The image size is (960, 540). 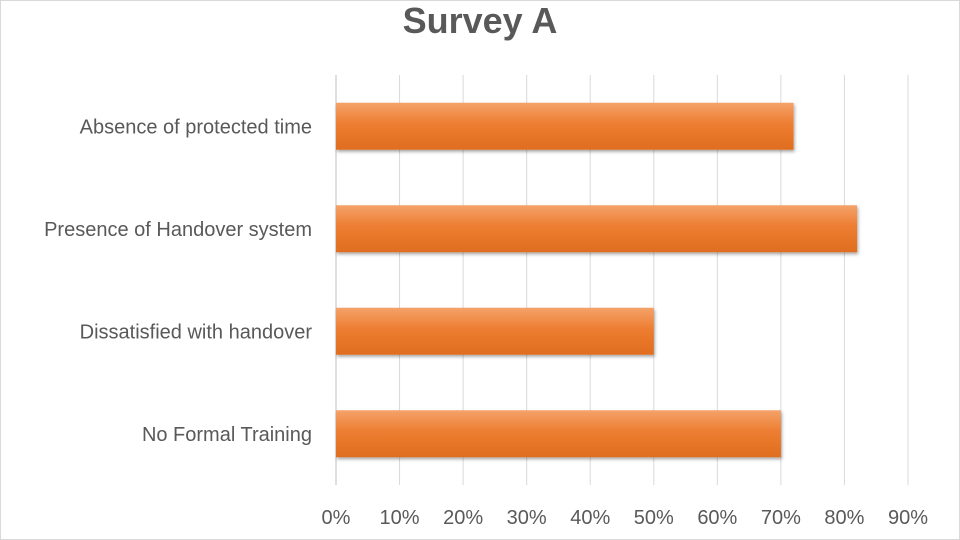 I want to click on x-tick-label: 70%, so click(x=781, y=518).